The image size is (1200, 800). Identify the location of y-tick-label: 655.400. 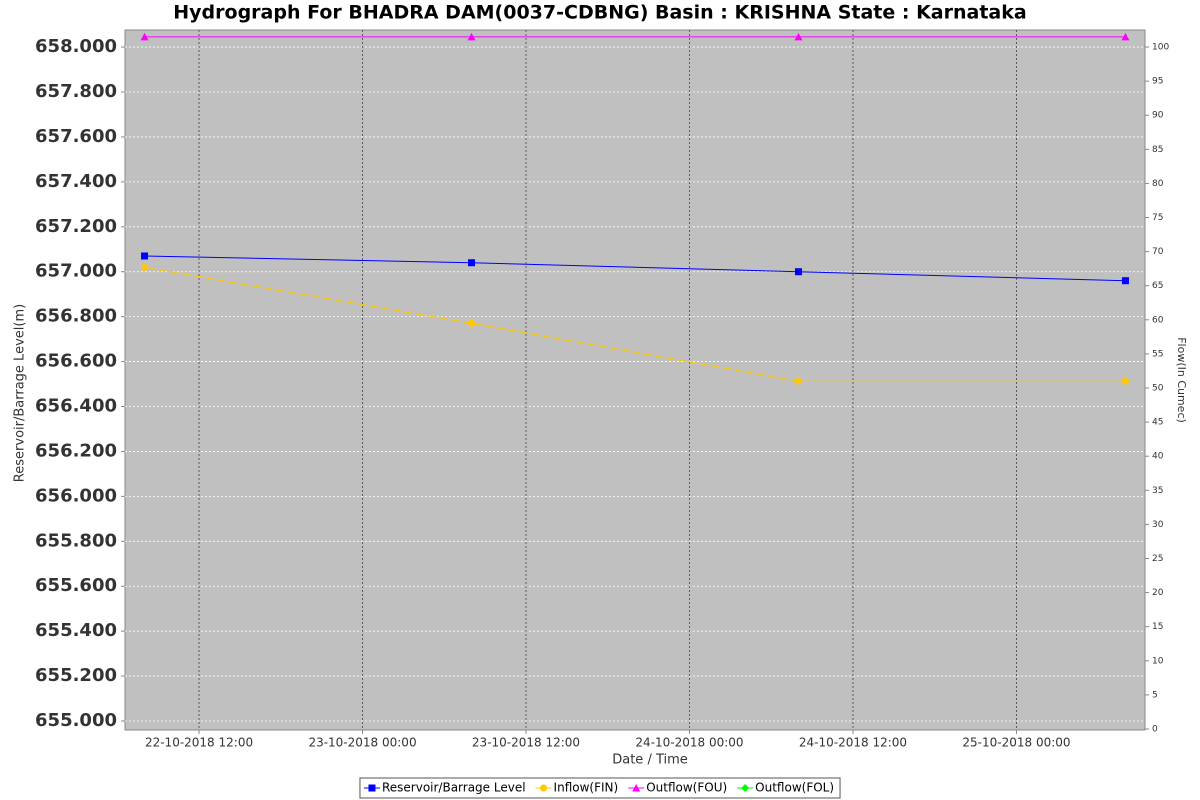
(76, 630).